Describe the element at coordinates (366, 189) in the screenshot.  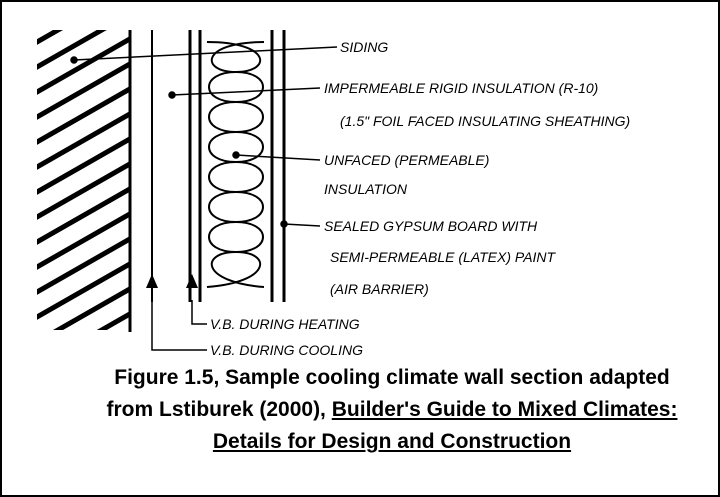
I see `label: INSULATION` at that location.